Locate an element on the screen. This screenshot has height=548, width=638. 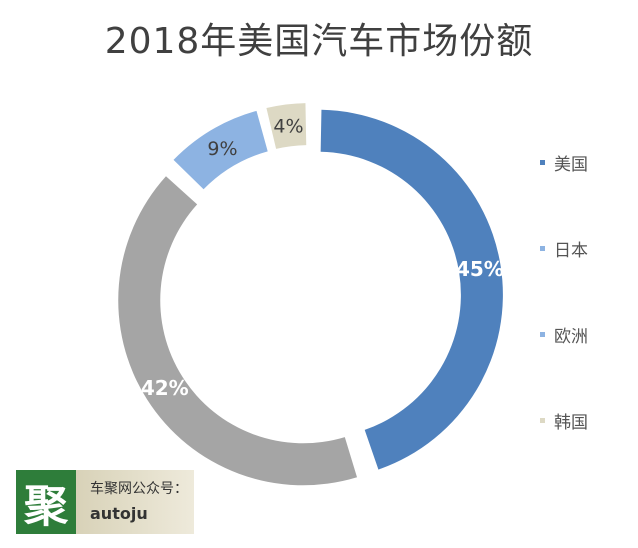
legend-item-韩国: 韩国 is located at coordinates (564, 420).